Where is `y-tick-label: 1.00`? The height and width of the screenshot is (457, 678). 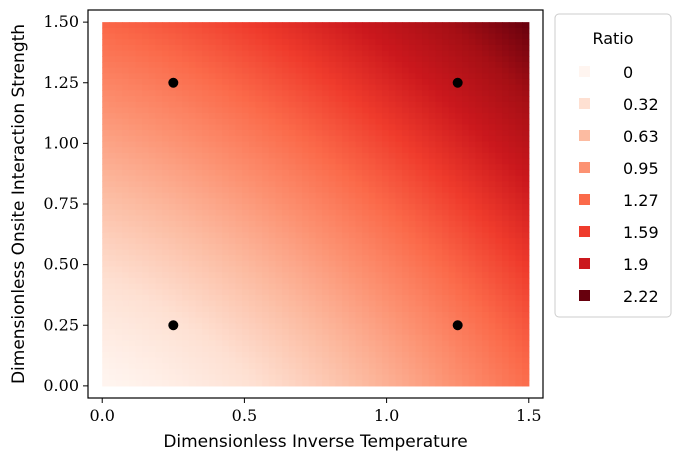
y-tick-label: 1.00 is located at coordinates (61, 142).